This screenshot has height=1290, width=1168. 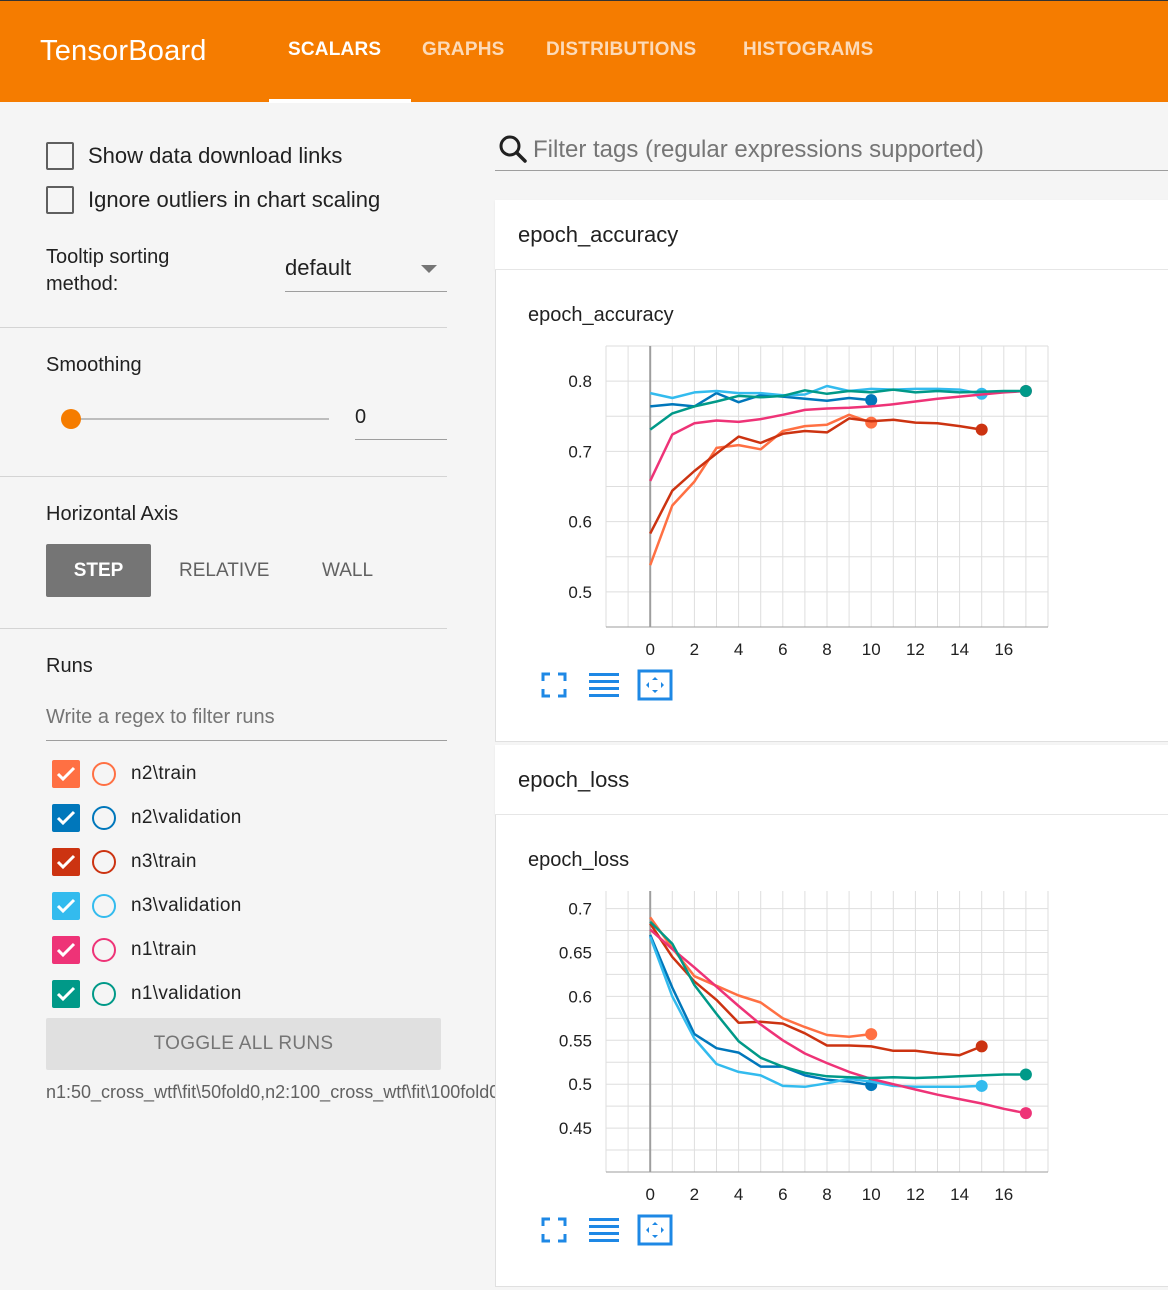 I want to click on ignore-outliers-label: Ignore outliers in chart scaling, so click(x=234, y=199).